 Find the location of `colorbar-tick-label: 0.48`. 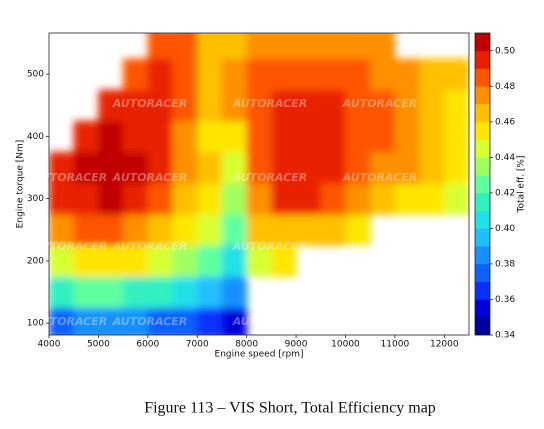

colorbar-tick-label: 0.48 is located at coordinates (505, 87).